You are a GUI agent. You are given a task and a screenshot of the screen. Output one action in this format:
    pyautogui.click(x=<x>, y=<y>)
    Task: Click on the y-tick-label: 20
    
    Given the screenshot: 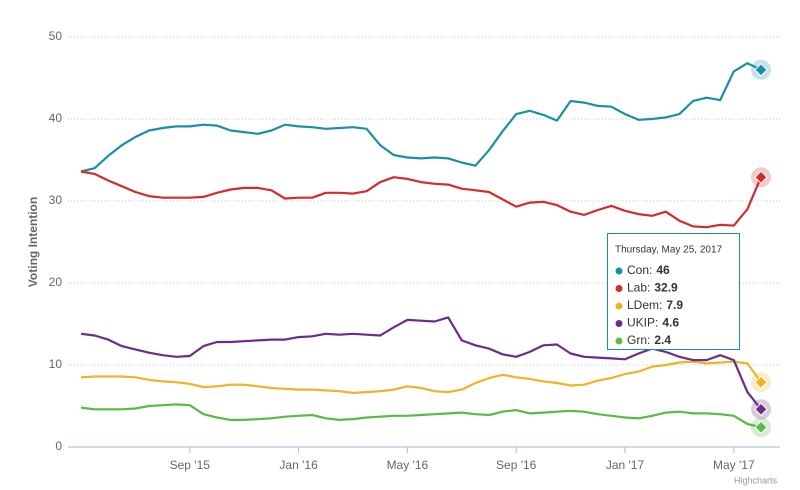 What is the action you would take?
    pyautogui.click(x=56, y=282)
    